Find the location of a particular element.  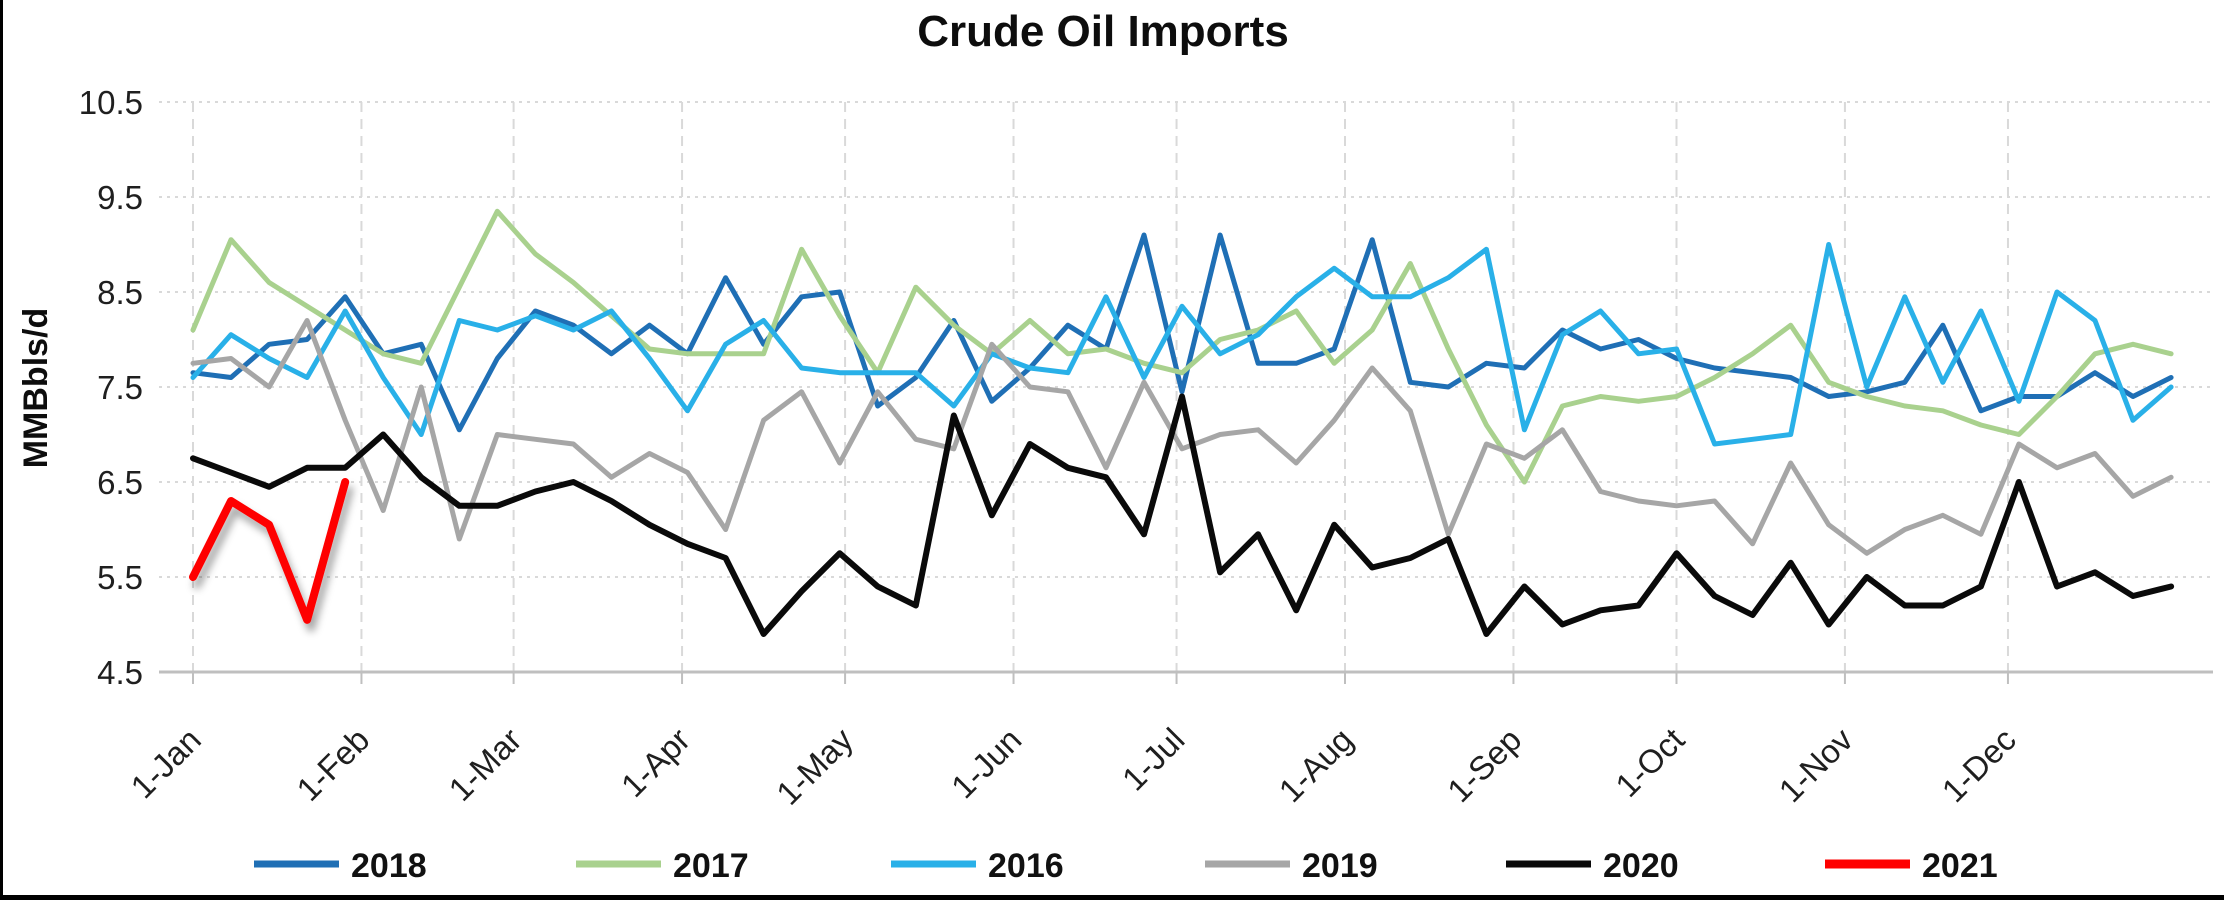

legend-label-2017: 2017 is located at coordinates (711, 866).